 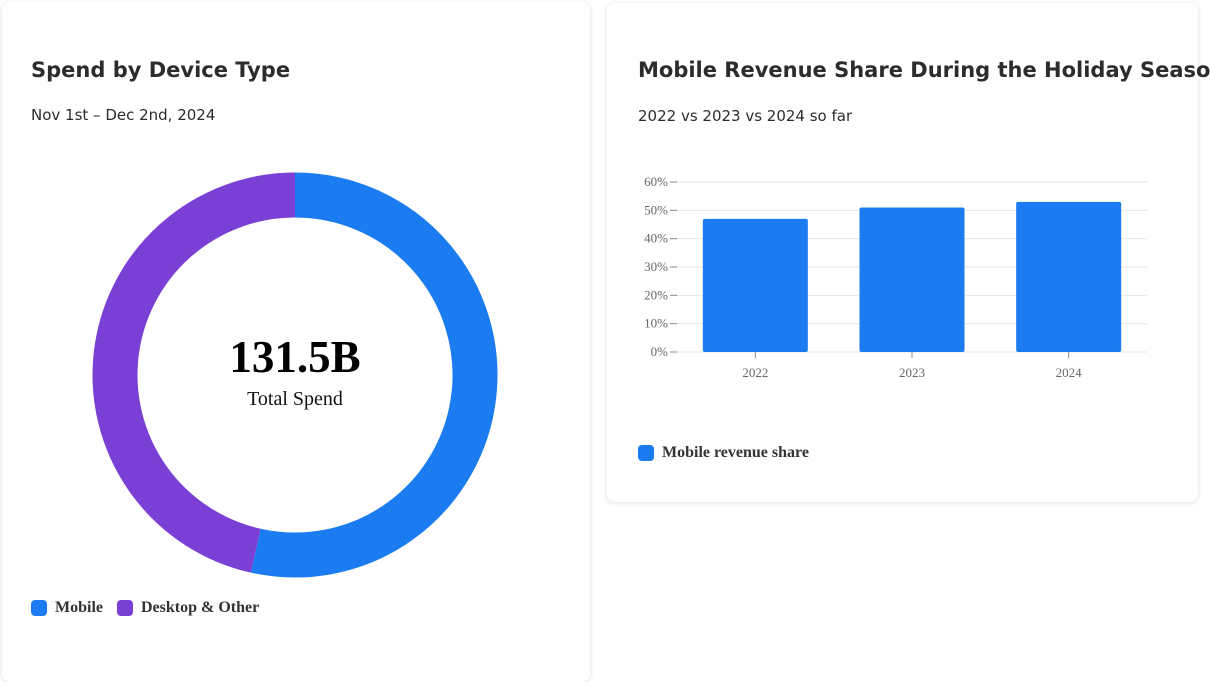 What do you see at coordinates (912, 372) in the screenshot?
I see `x-tick-label: 2023` at bounding box center [912, 372].